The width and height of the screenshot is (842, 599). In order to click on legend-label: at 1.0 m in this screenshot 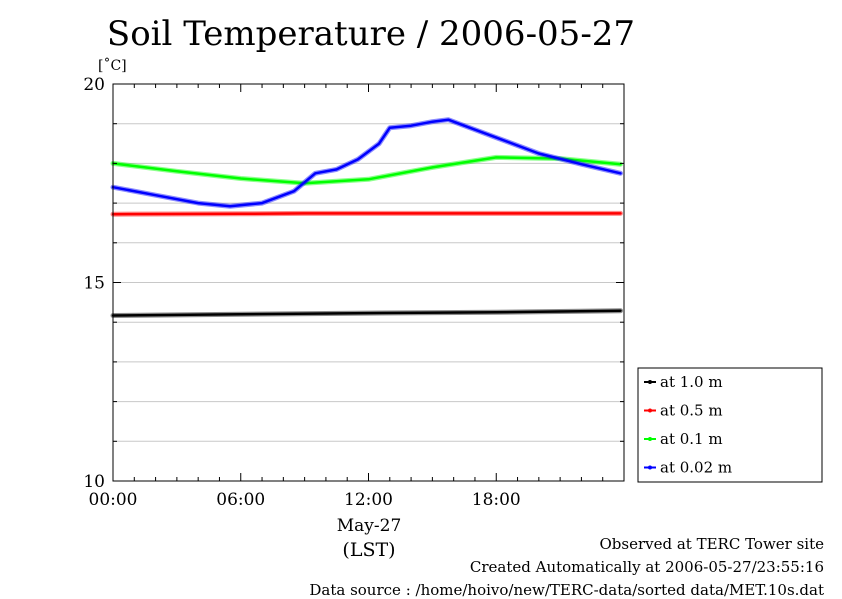, I will do `click(691, 382)`.